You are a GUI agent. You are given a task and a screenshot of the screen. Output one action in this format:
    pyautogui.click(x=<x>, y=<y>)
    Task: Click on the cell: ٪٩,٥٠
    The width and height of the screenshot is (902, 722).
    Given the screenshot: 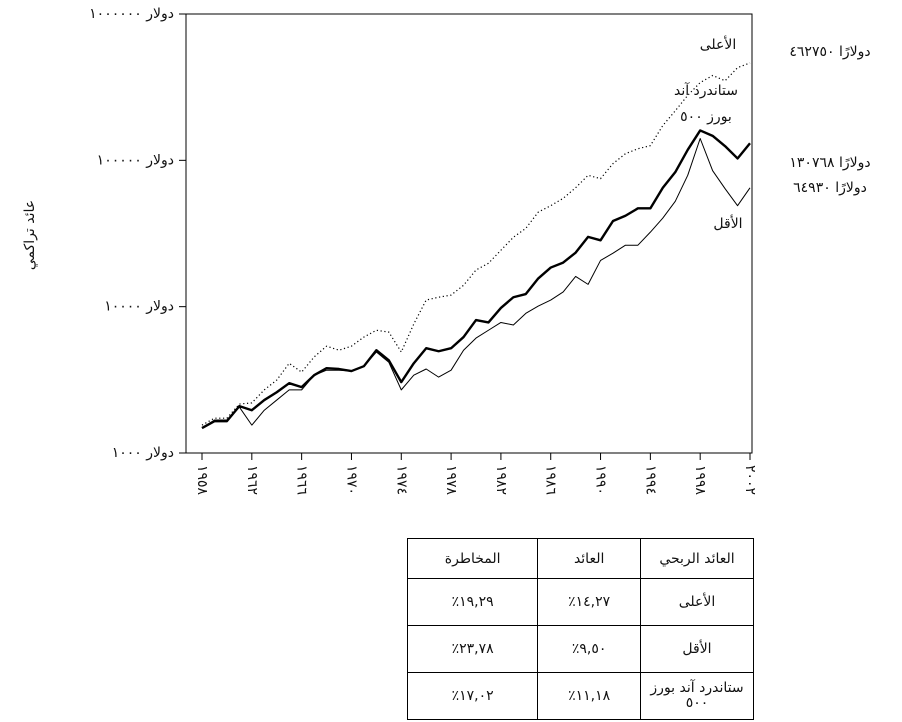 What is the action you would take?
    pyautogui.click(x=589, y=649)
    